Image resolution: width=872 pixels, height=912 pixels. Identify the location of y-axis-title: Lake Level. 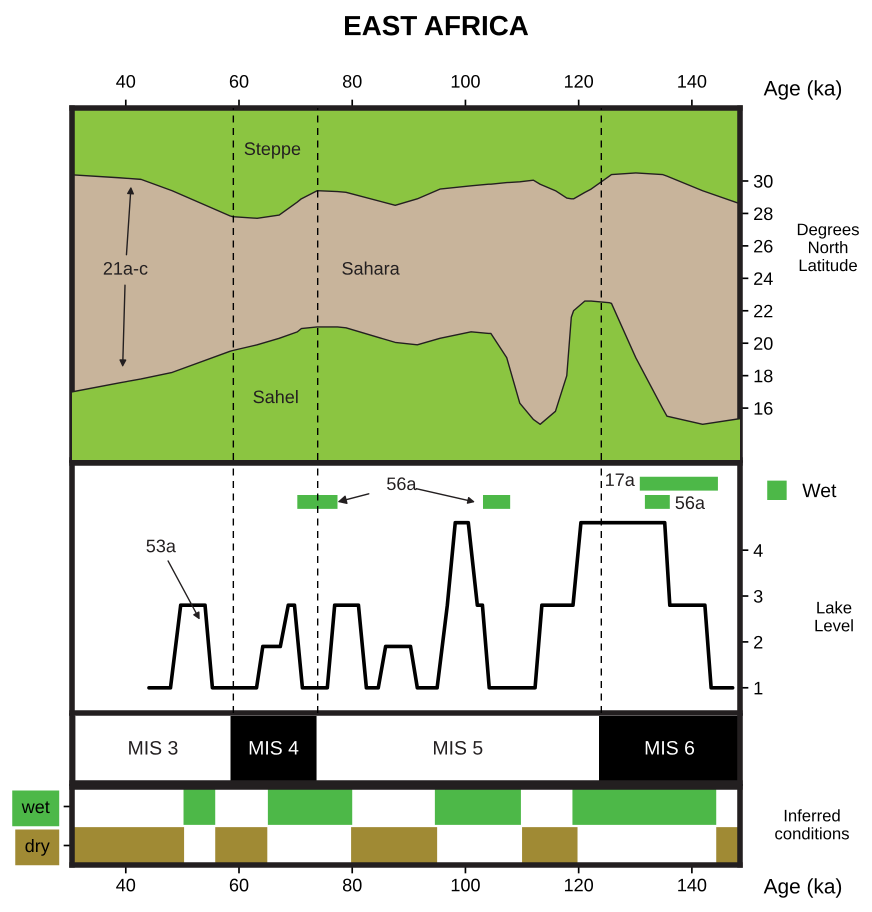
(834, 616).